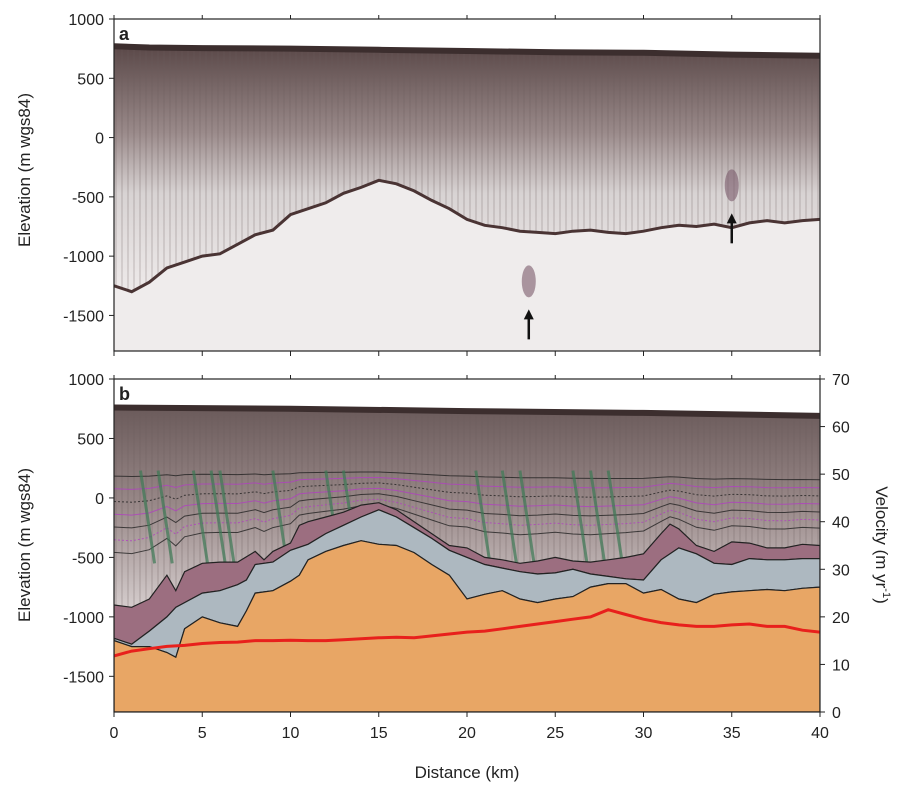 Image resolution: width=898 pixels, height=785 pixels. I want to click on panel-b-y-axis-label: Elevation (m wgs84), so click(24, 545).